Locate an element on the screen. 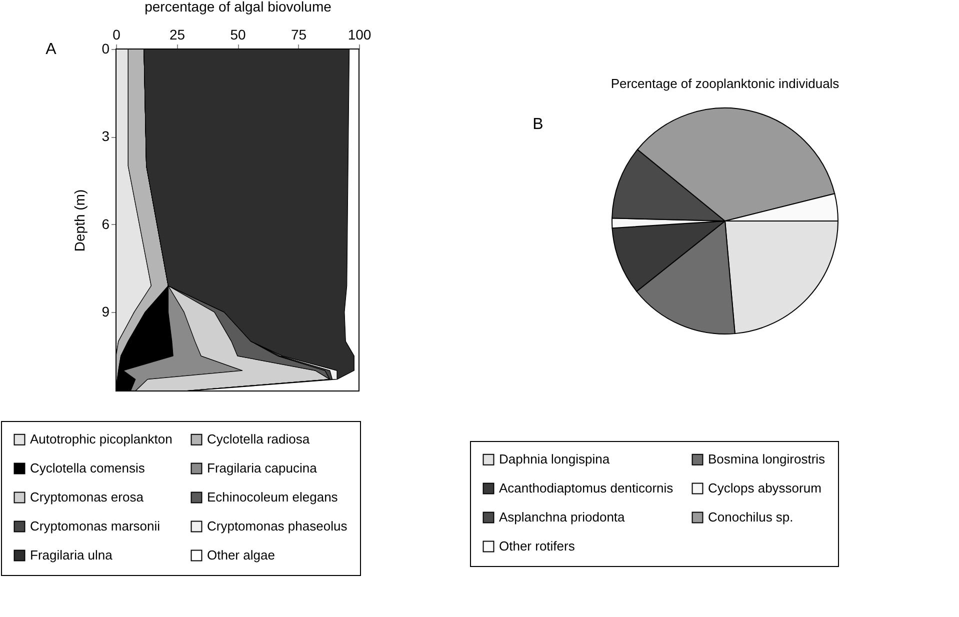 The width and height of the screenshot is (959, 617). legend-label: Acanthodiaptomus denticornis is located at coordinates (586, 488).